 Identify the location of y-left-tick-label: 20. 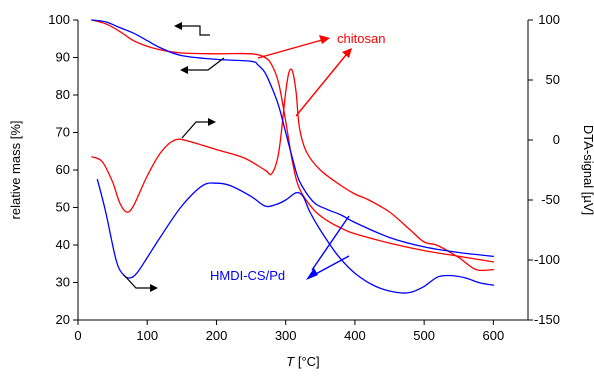
(63, 319).